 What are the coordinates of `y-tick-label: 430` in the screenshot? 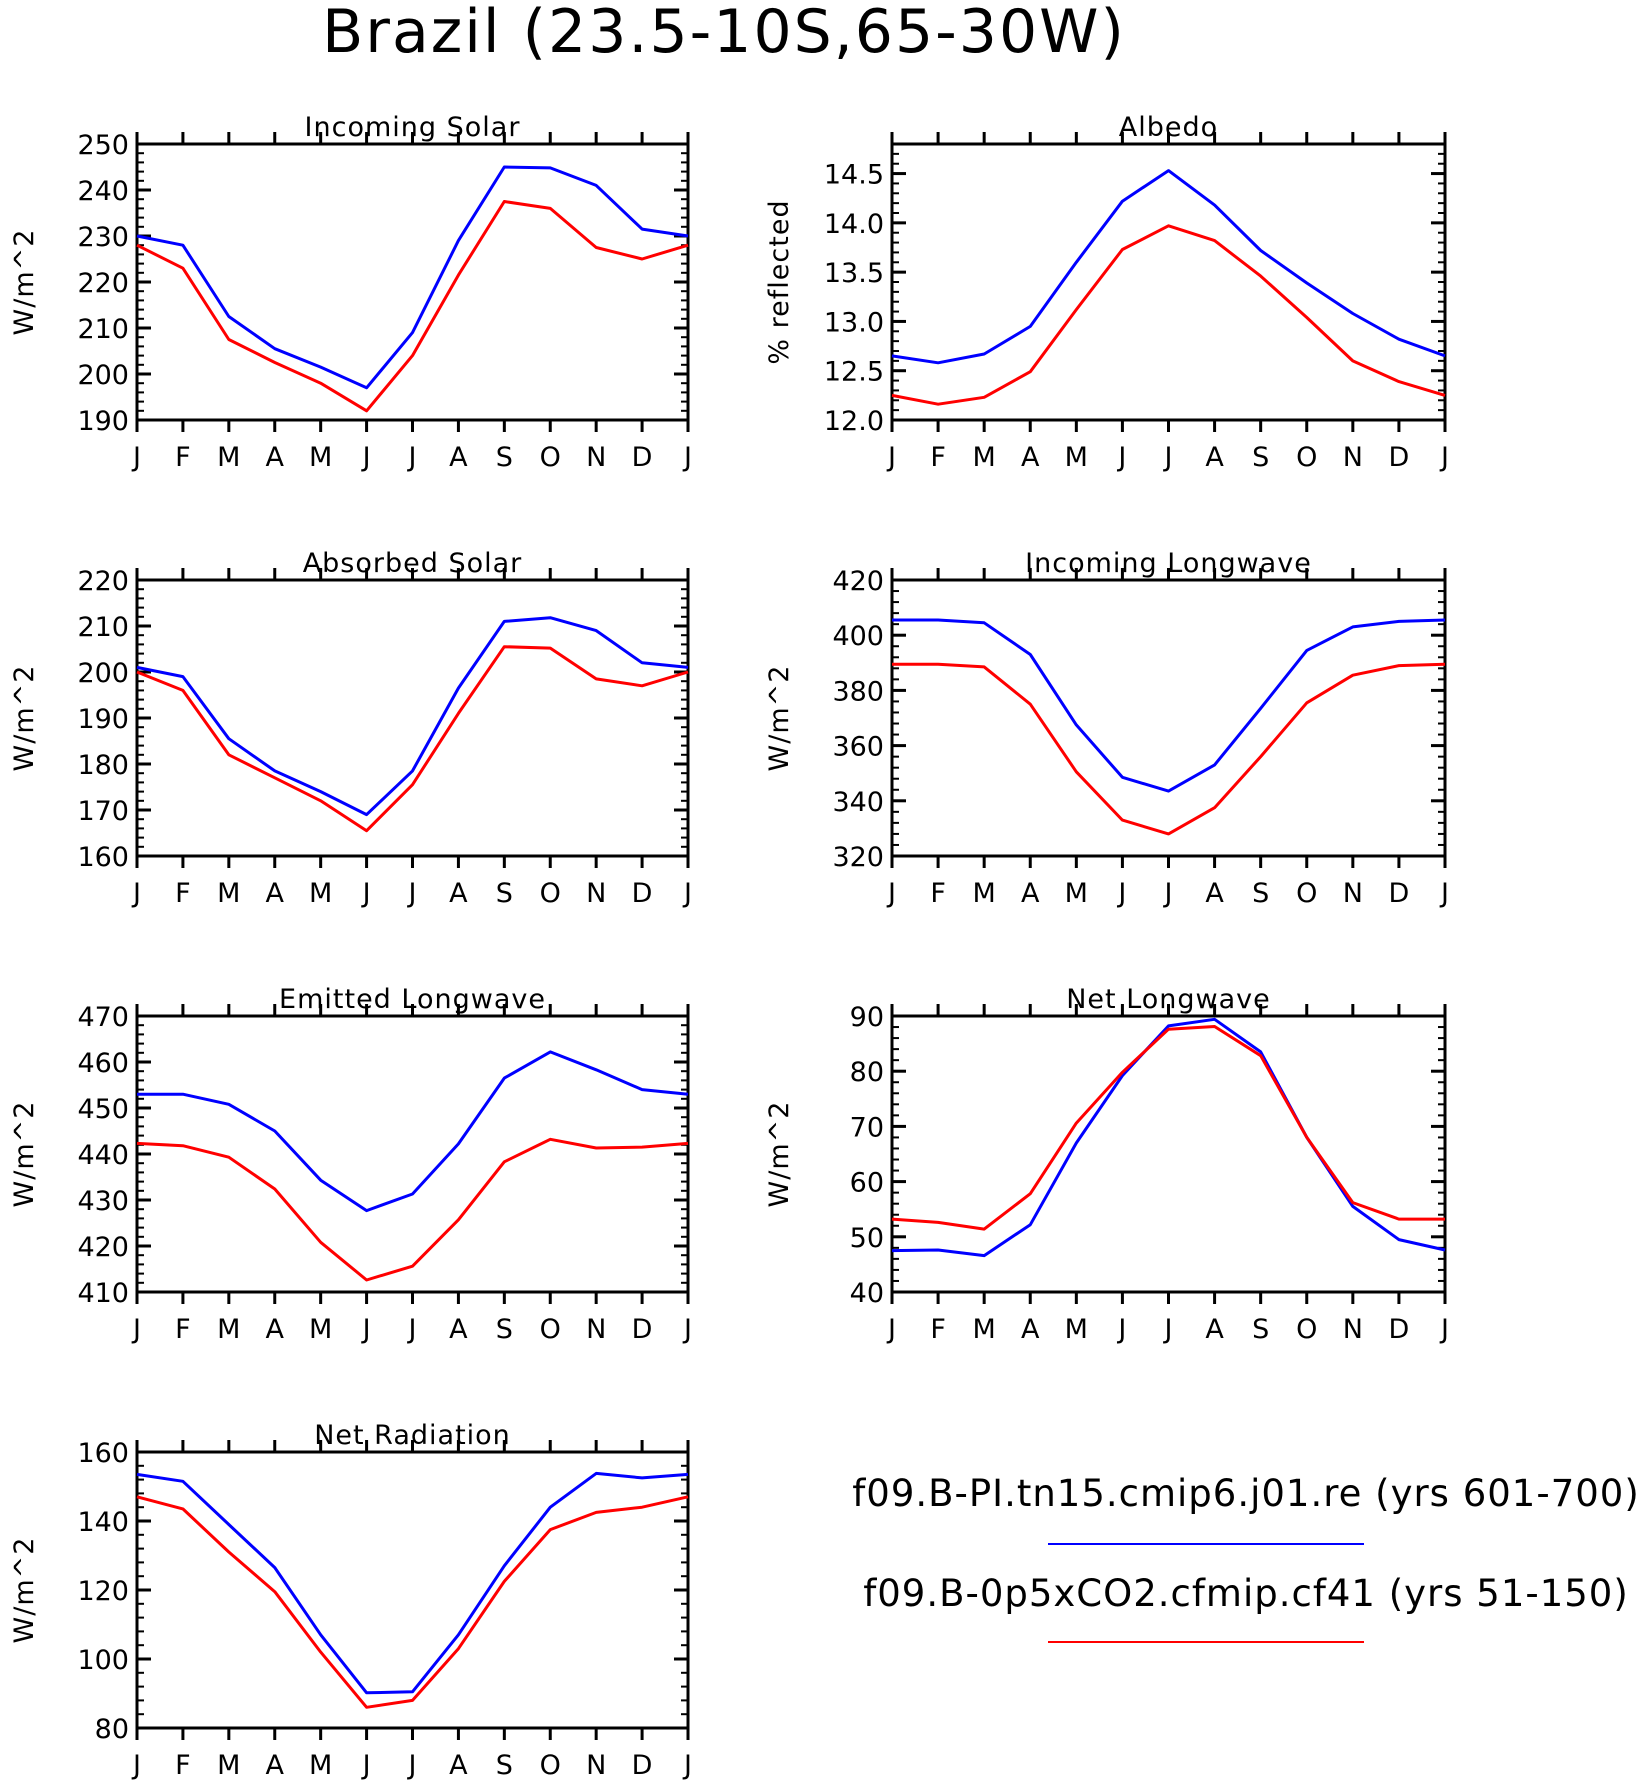 It's located at (103, 1201).